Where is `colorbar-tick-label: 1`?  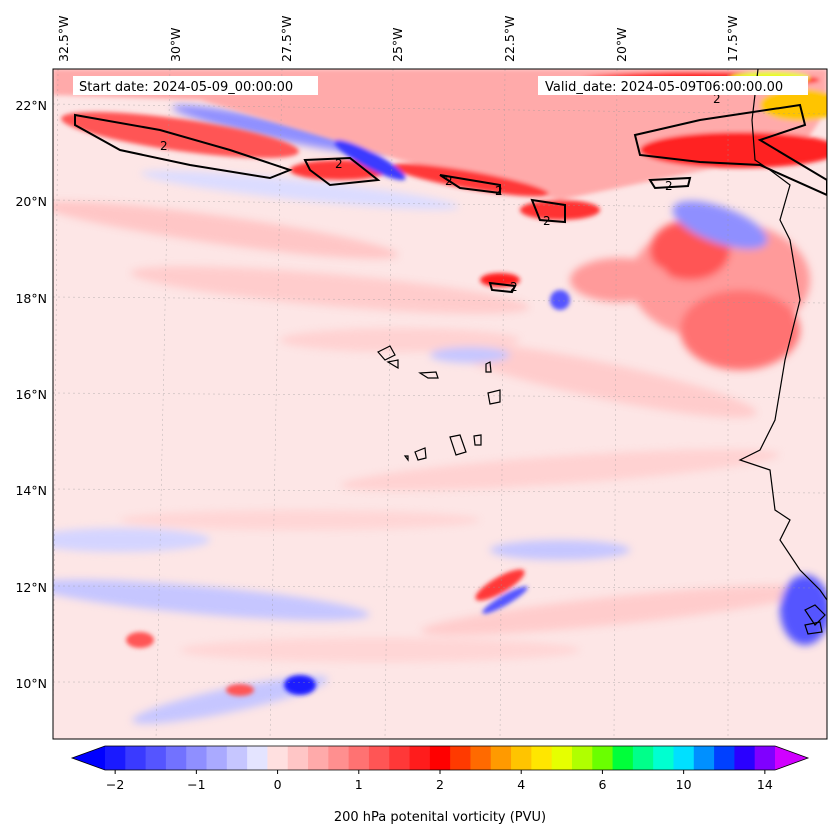
colorbar-tick-label: 1 is located at coordinates (359, 784).